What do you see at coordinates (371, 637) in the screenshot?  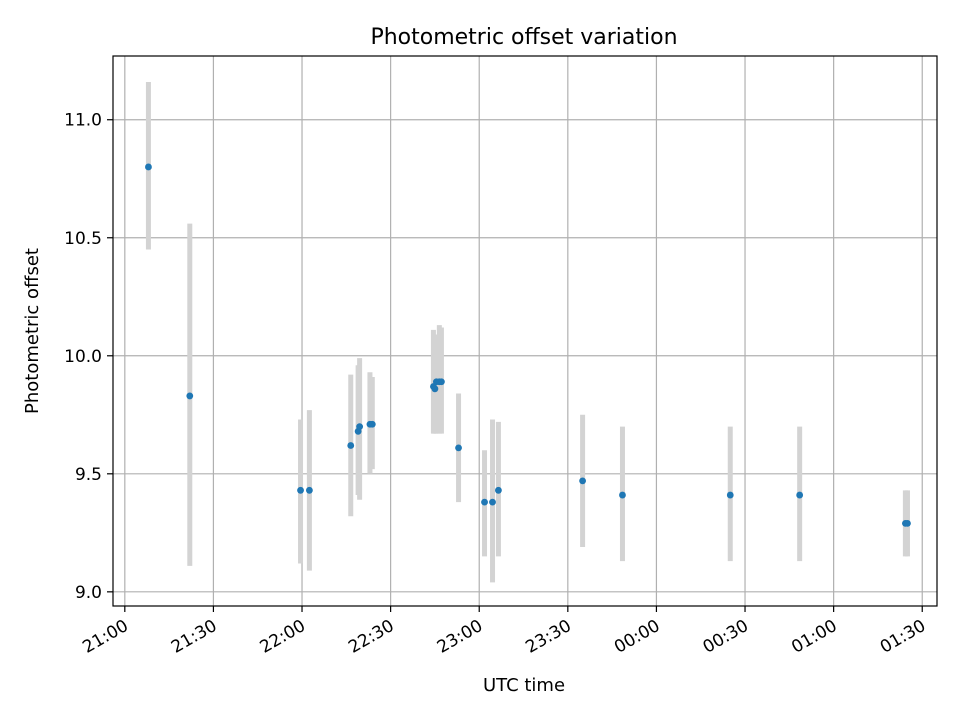 I see `x-tick-label: 22:30` at bounding box center [371, 637].